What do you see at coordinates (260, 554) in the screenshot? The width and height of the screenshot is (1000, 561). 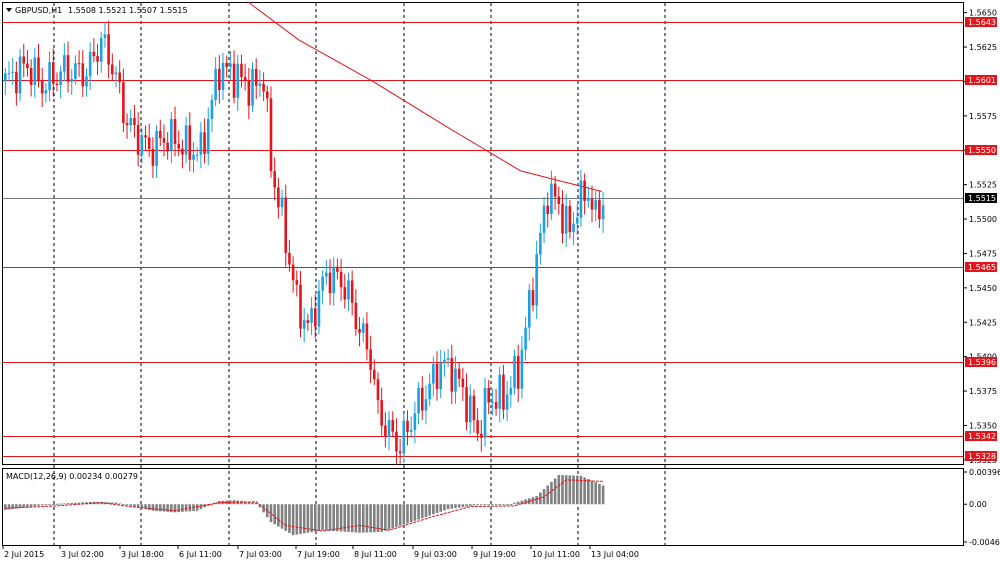 I see `time-tick-label: 7 Jul 03:00` at bounding box center [260, 554].